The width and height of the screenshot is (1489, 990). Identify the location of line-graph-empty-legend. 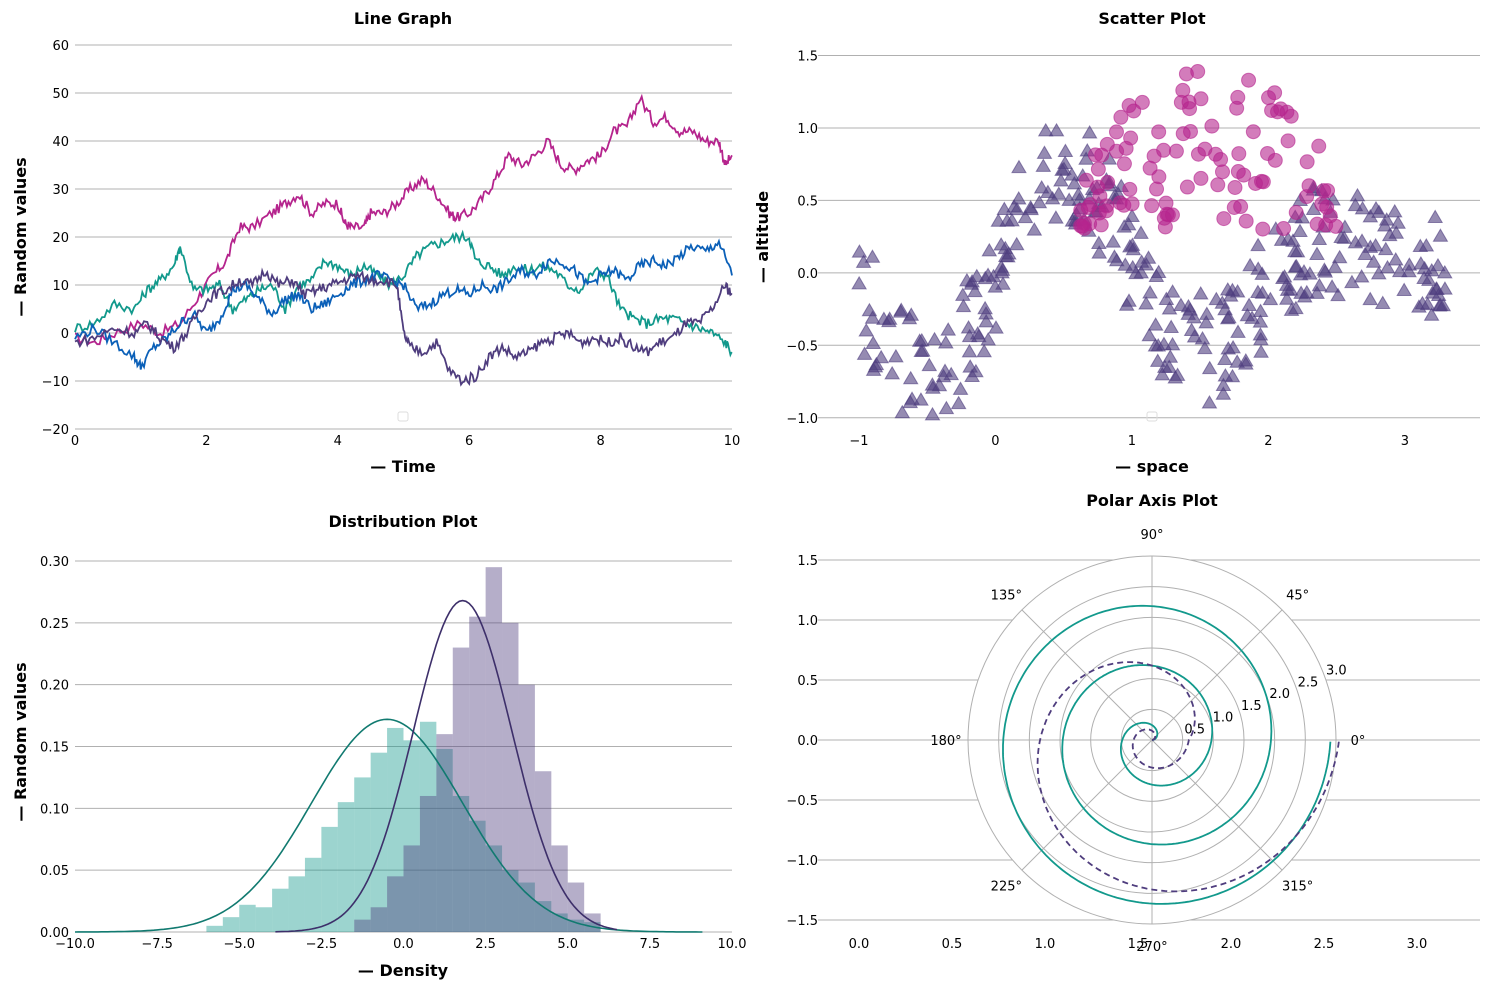
(403, 416).